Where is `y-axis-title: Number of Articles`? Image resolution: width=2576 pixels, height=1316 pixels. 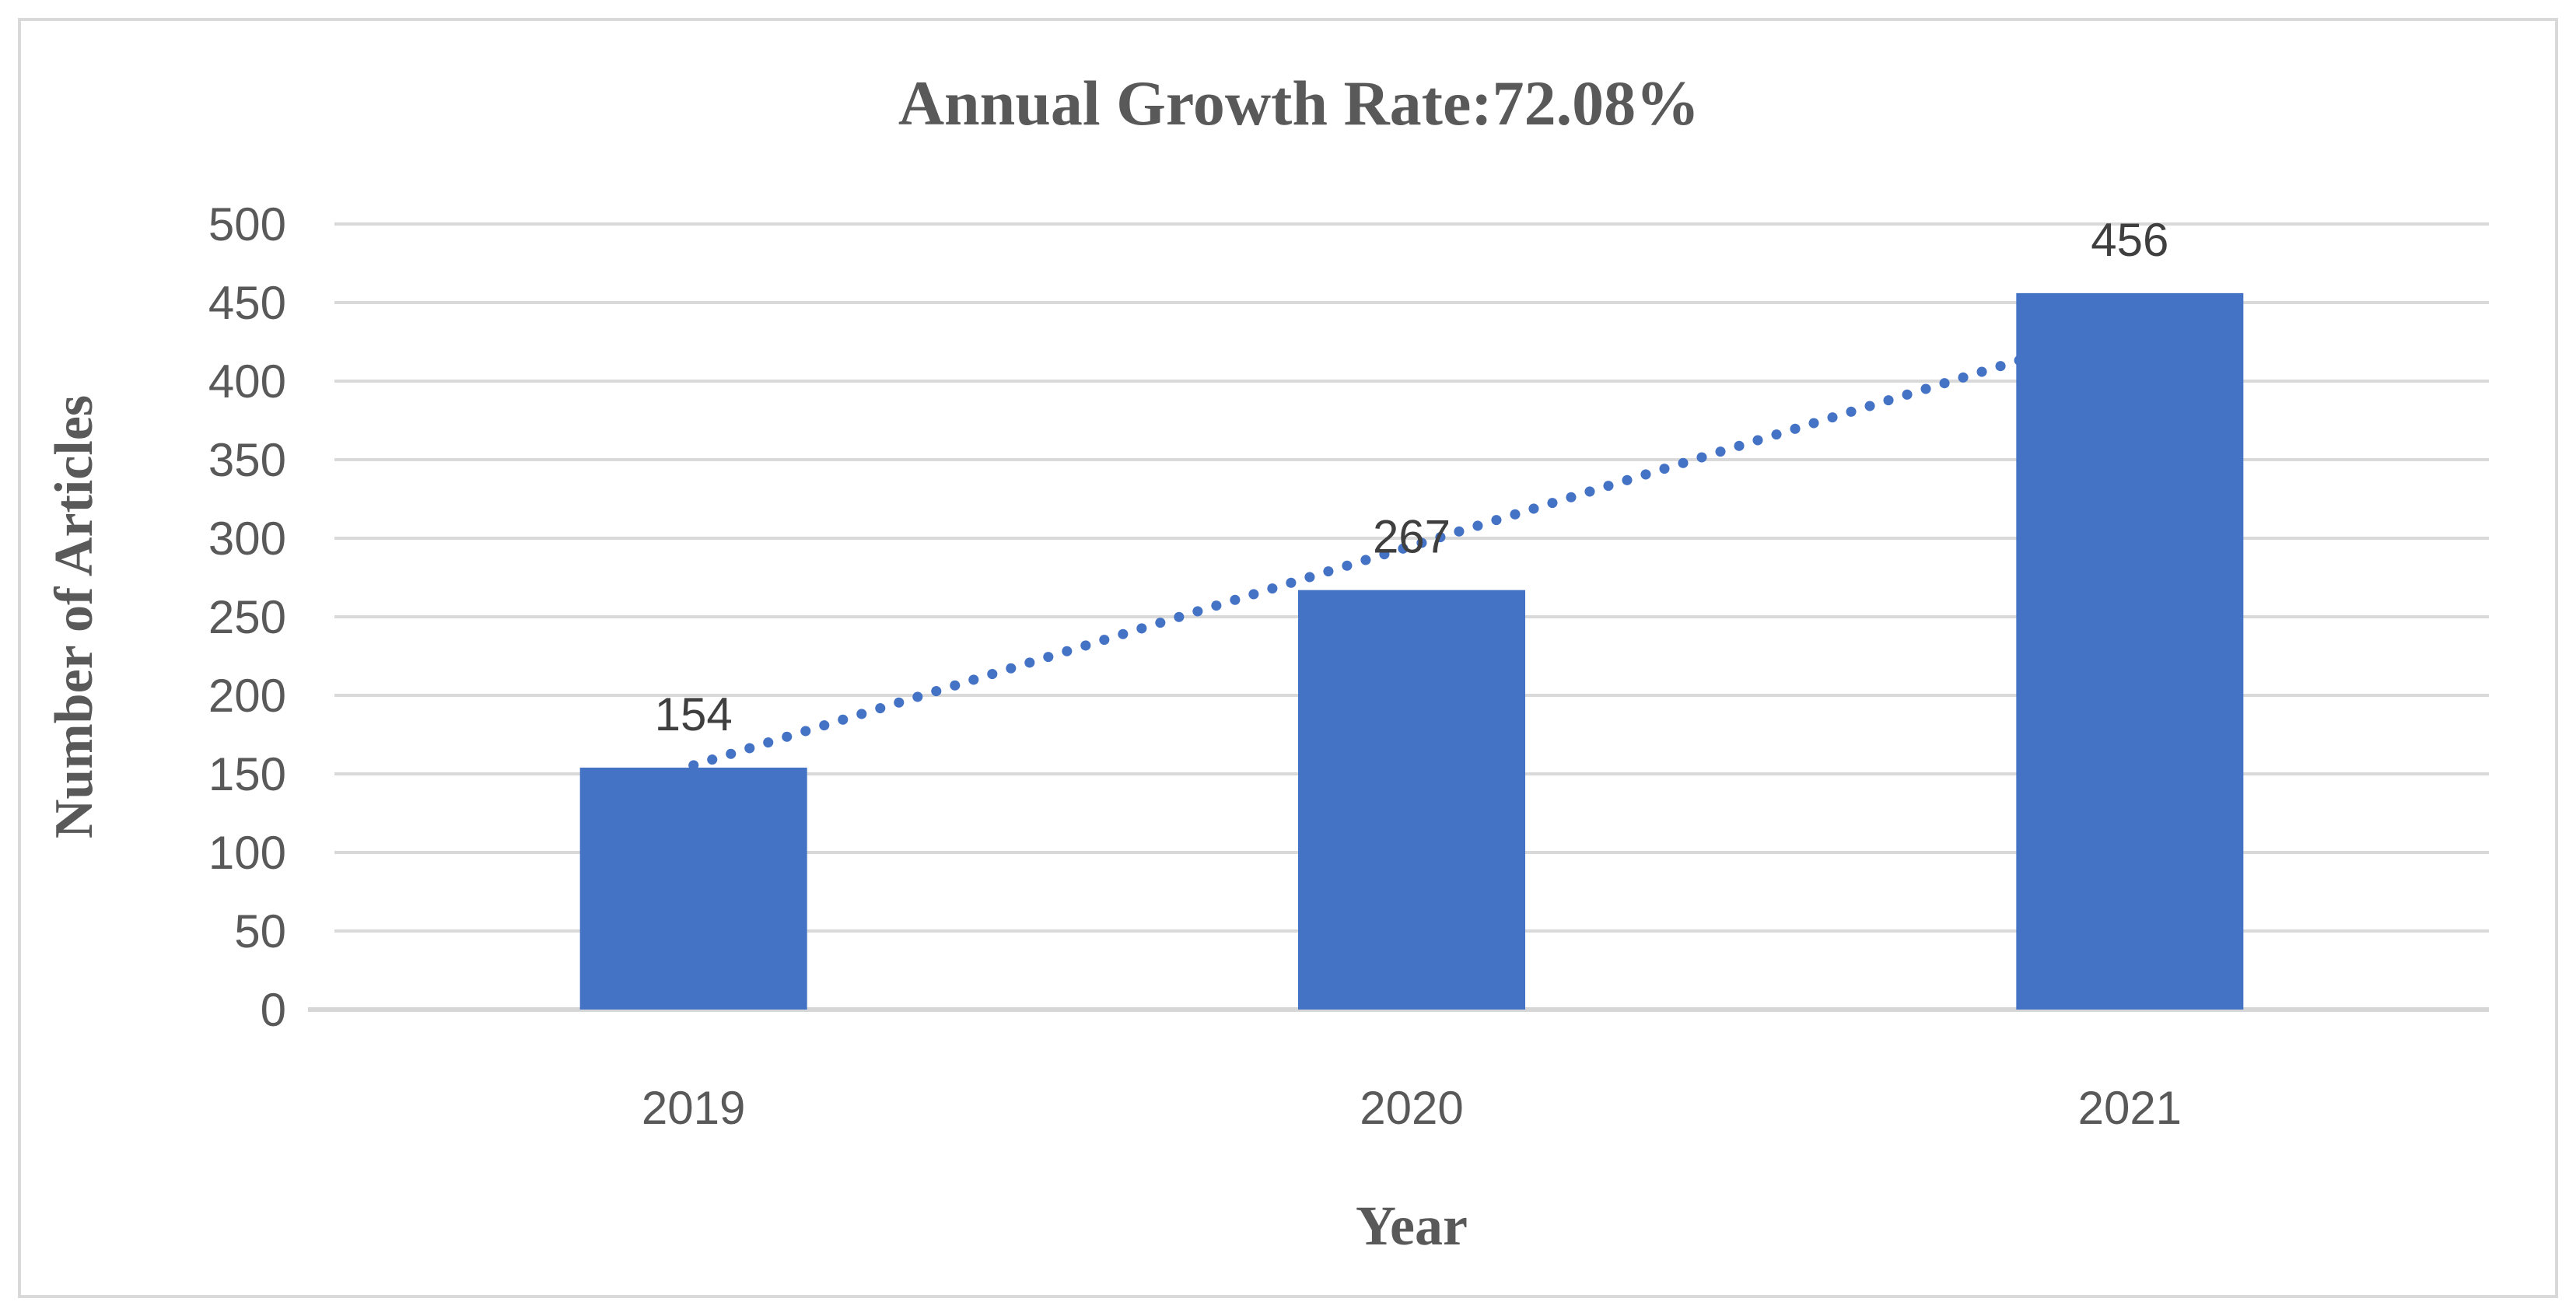
y-axis-title: Number of Articles is located at coordinates (74, 617).